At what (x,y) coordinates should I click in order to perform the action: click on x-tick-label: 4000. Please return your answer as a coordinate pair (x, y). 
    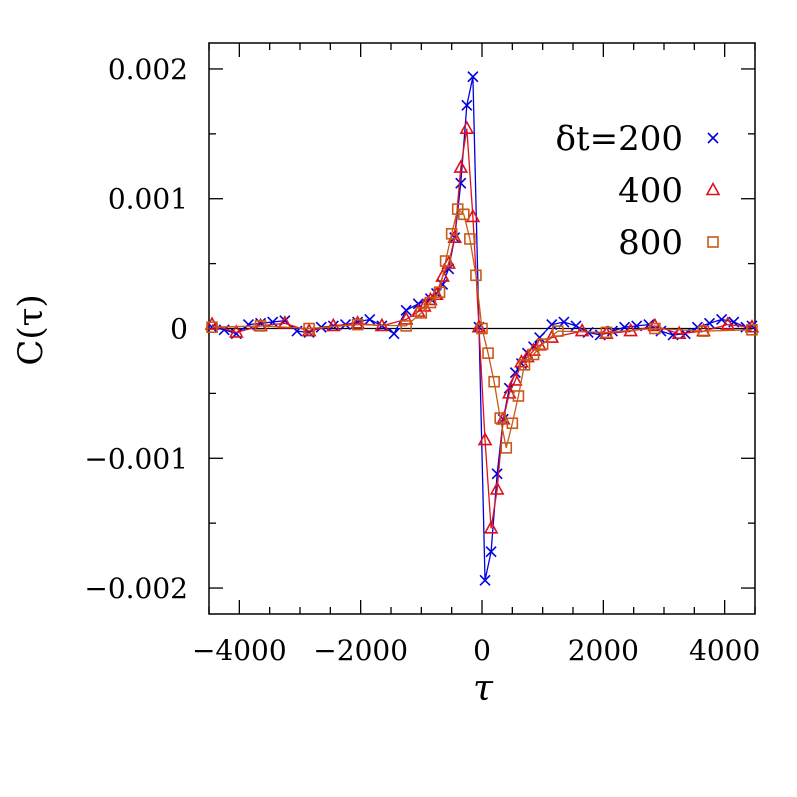
    Looking at the image, I should click on (724, 650).